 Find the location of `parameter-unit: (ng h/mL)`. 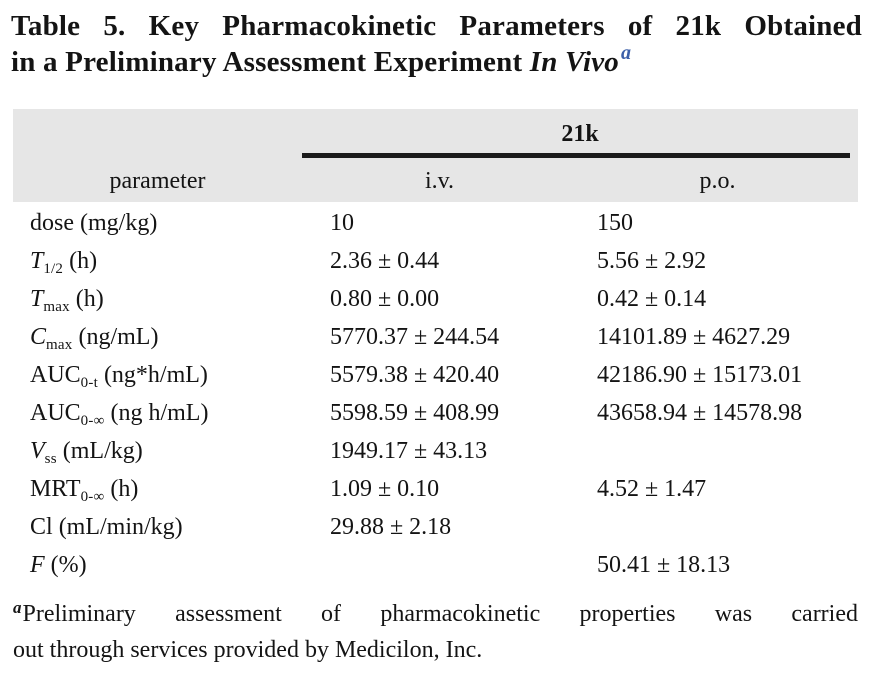

parameter-unit: (ng h/mL) is located at coordinates (159, 412).